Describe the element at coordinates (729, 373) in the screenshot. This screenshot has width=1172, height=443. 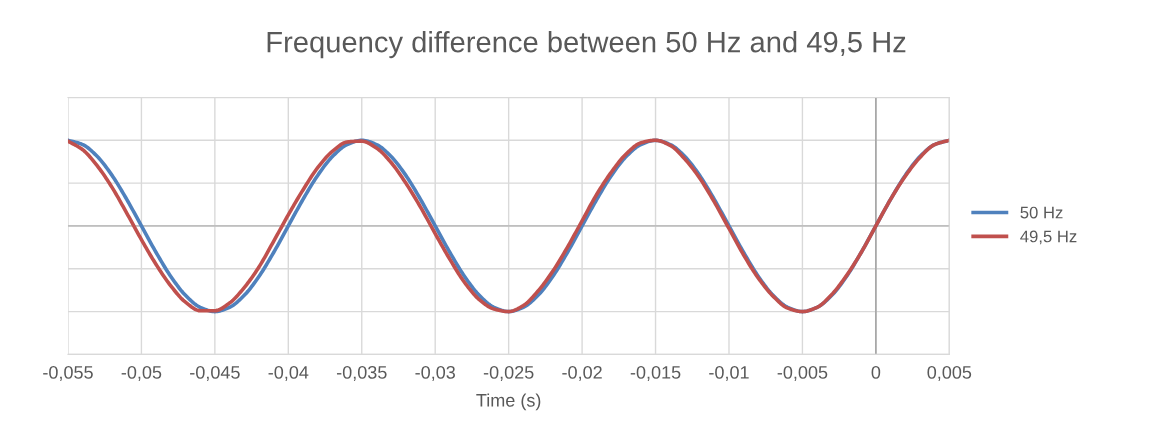
I see `x-tick-label: -0,01` at that location.